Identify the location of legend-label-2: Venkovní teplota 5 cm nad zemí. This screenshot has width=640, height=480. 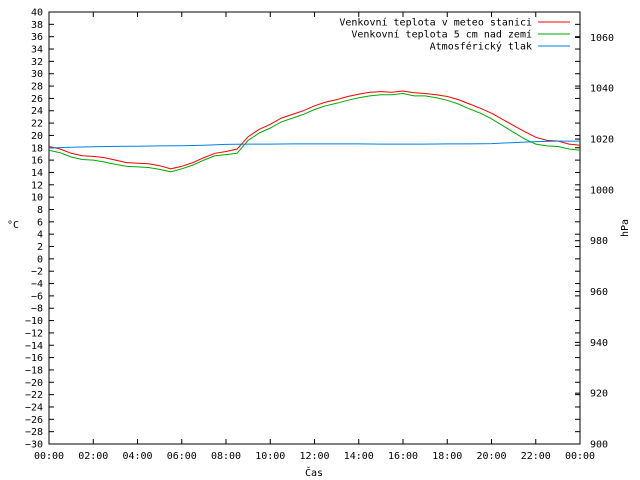
(441, 35).